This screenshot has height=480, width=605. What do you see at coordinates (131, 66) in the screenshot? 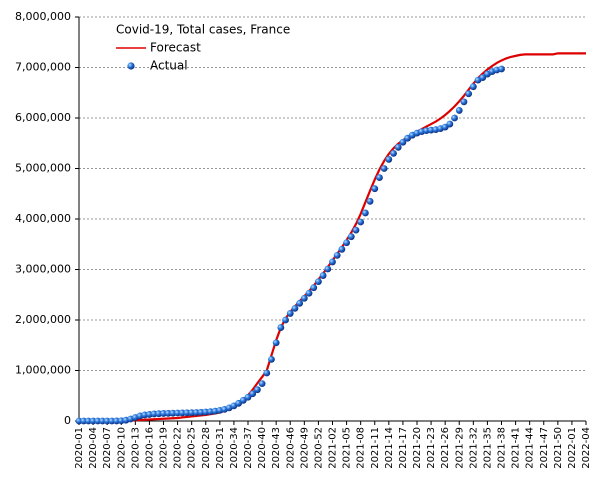
I see `legend-swatch` at bounding box center [131, 66].